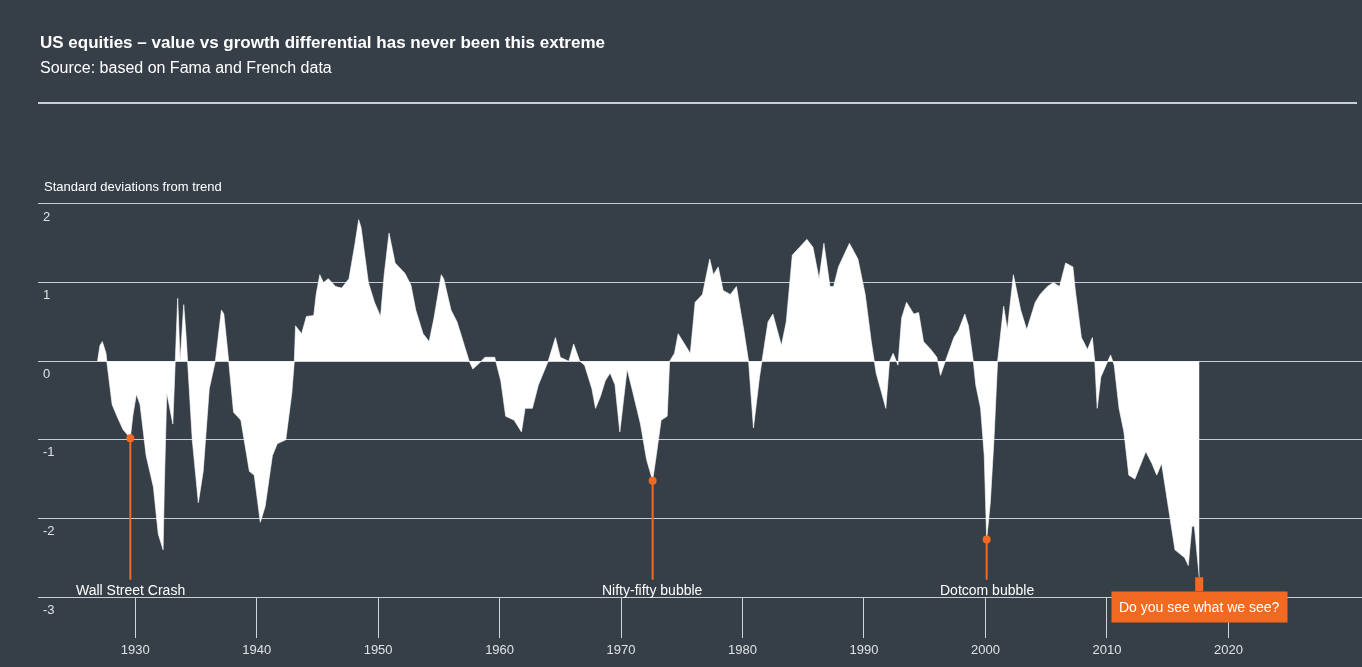 This screenshot has width=1362, height=667. What do you see at coordinates (257, 649) in the screenshot?
I see `x-tick-label: 1940` at bounding box center [257, 649].